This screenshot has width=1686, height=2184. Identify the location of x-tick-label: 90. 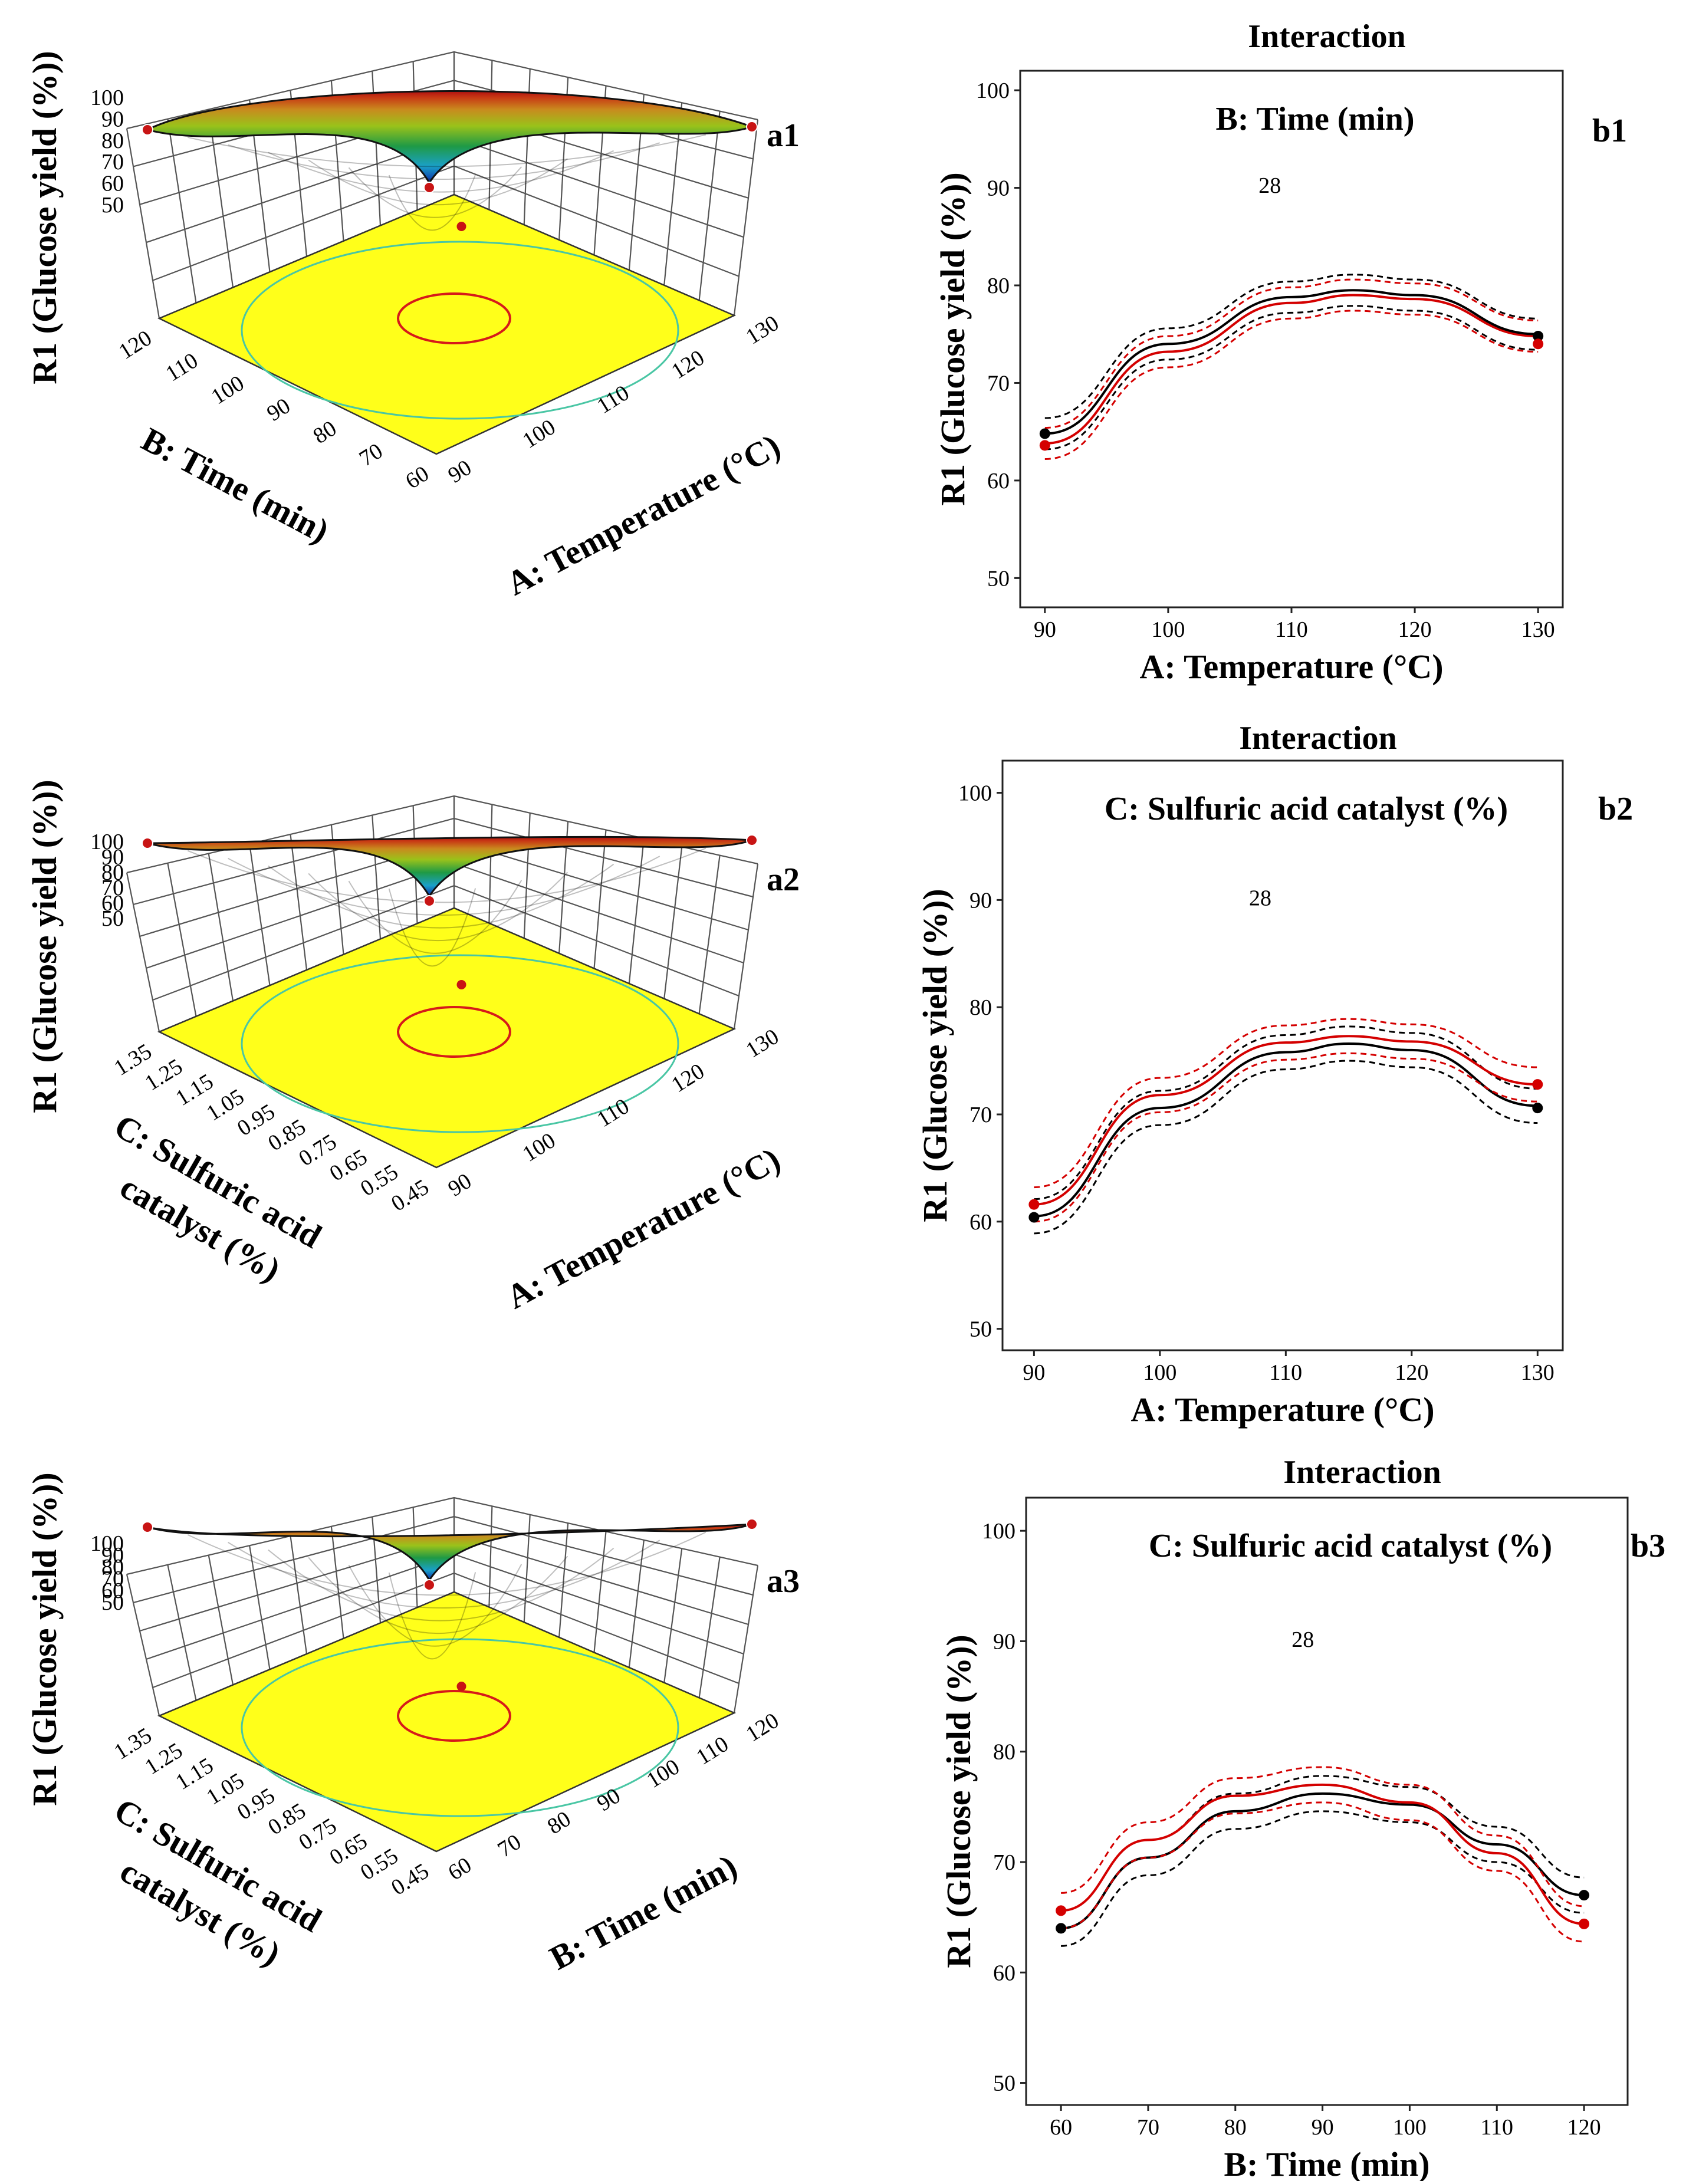
(1323, 2127).